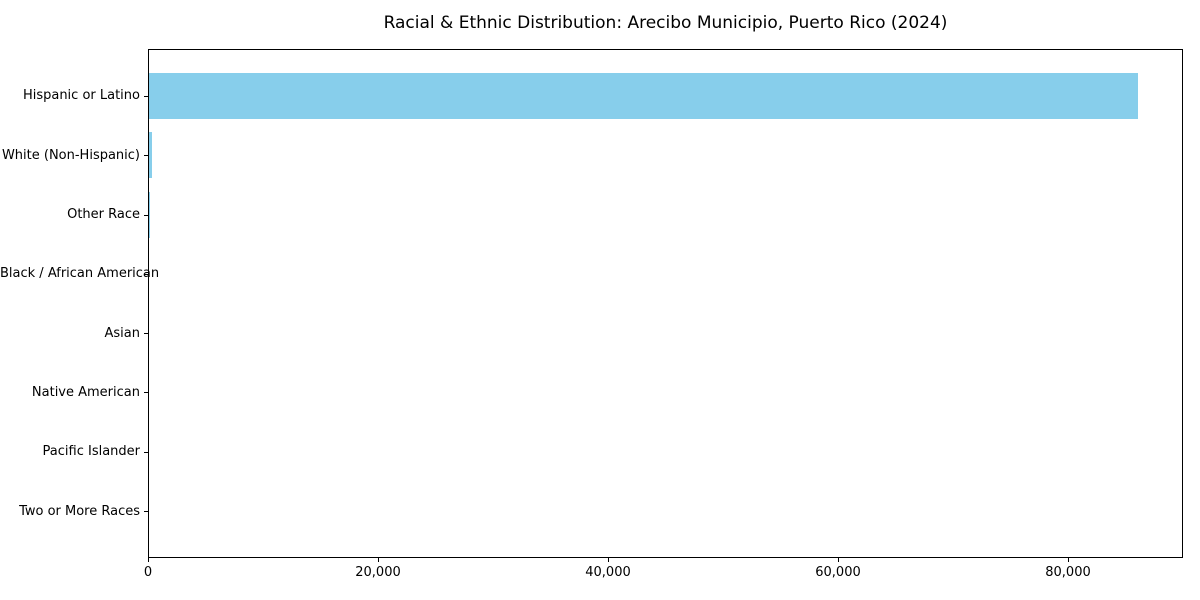 Image resolution: width=1200 pixels, height=600 pixels. Describe the element at coordinates (103, 215) in the screenshot. I see `y-tick-label: Other Race` at that location.